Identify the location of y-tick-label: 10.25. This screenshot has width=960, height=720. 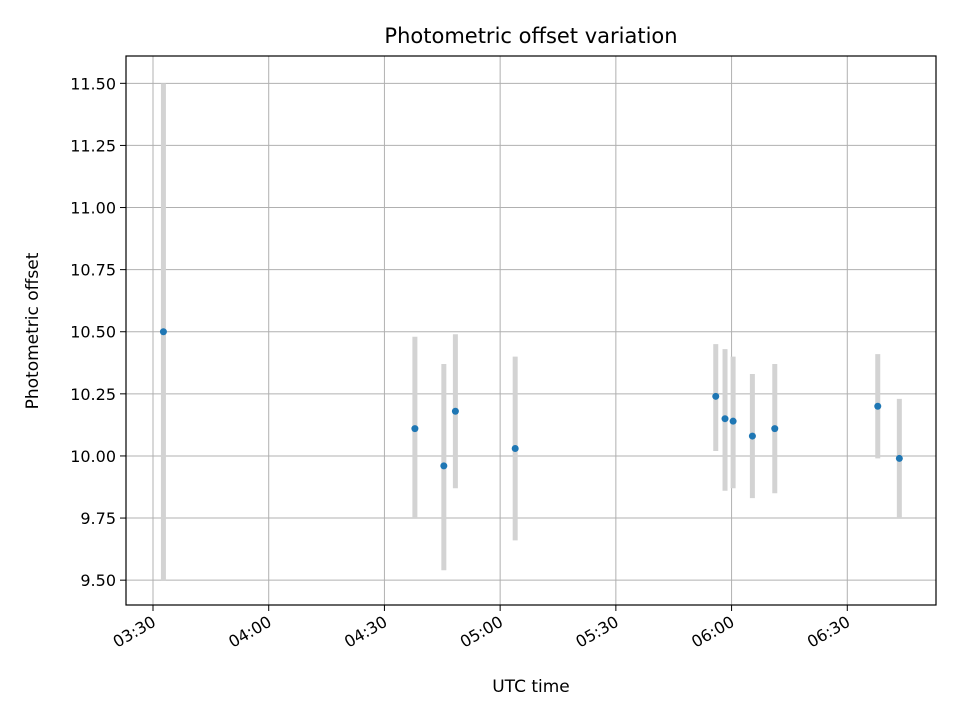
(93, 394).